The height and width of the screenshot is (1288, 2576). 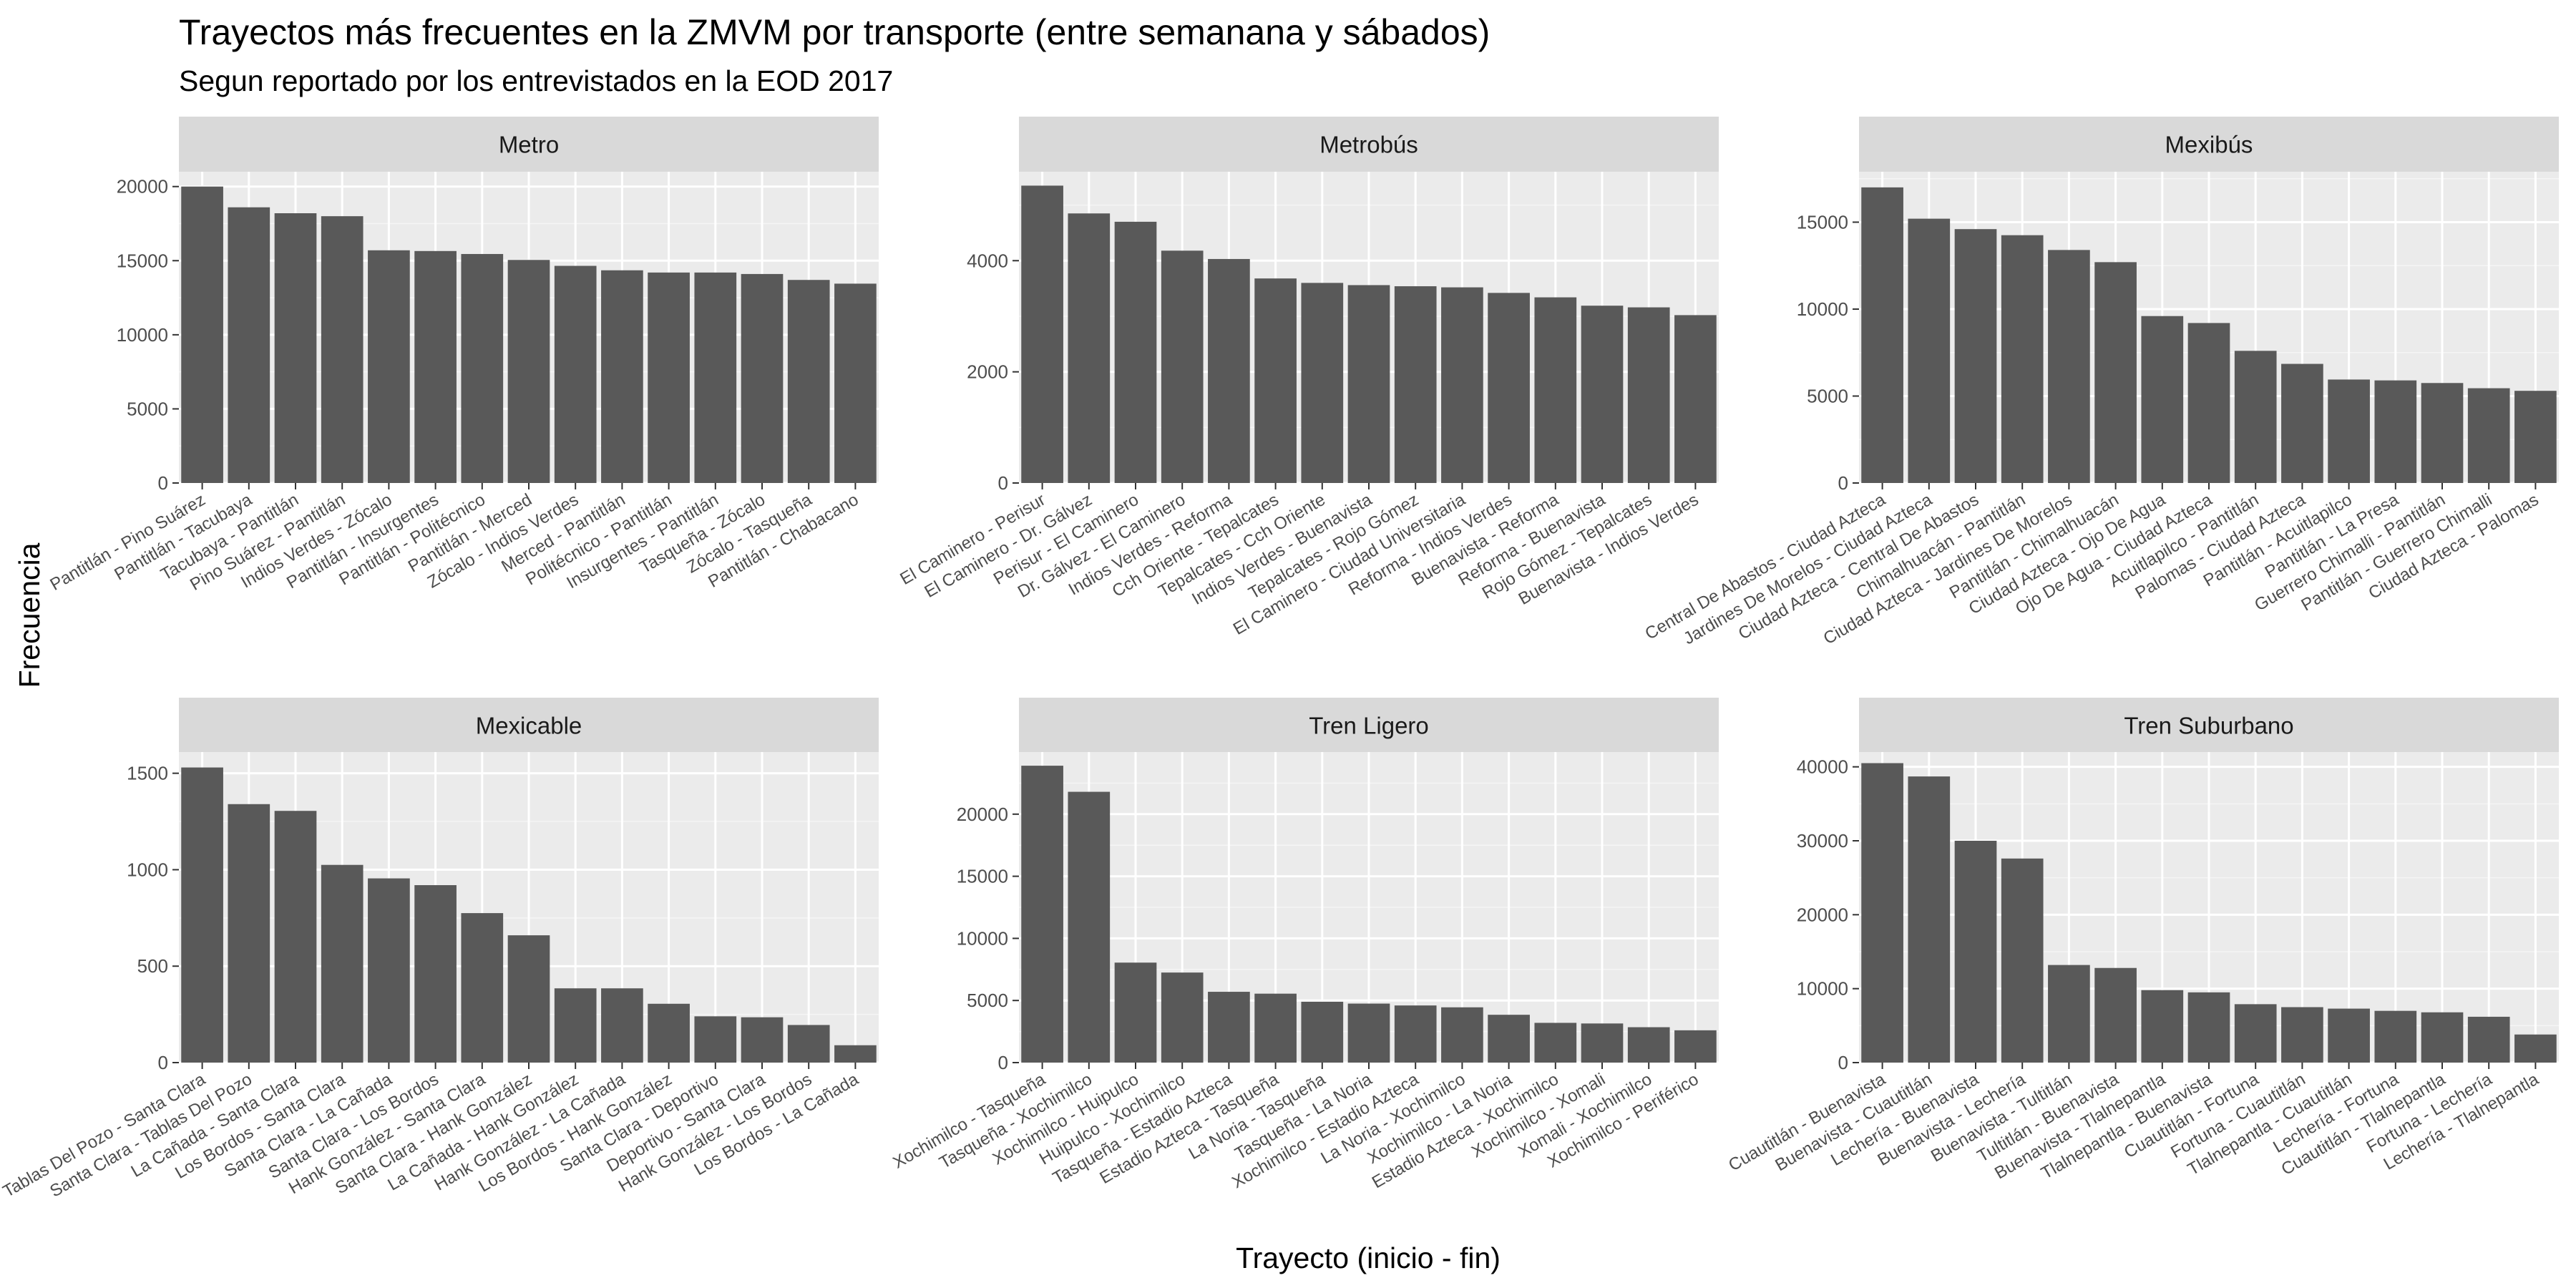 I want to click on facet-strip-label: Tren Ligero, so click(x=1369, y=726).